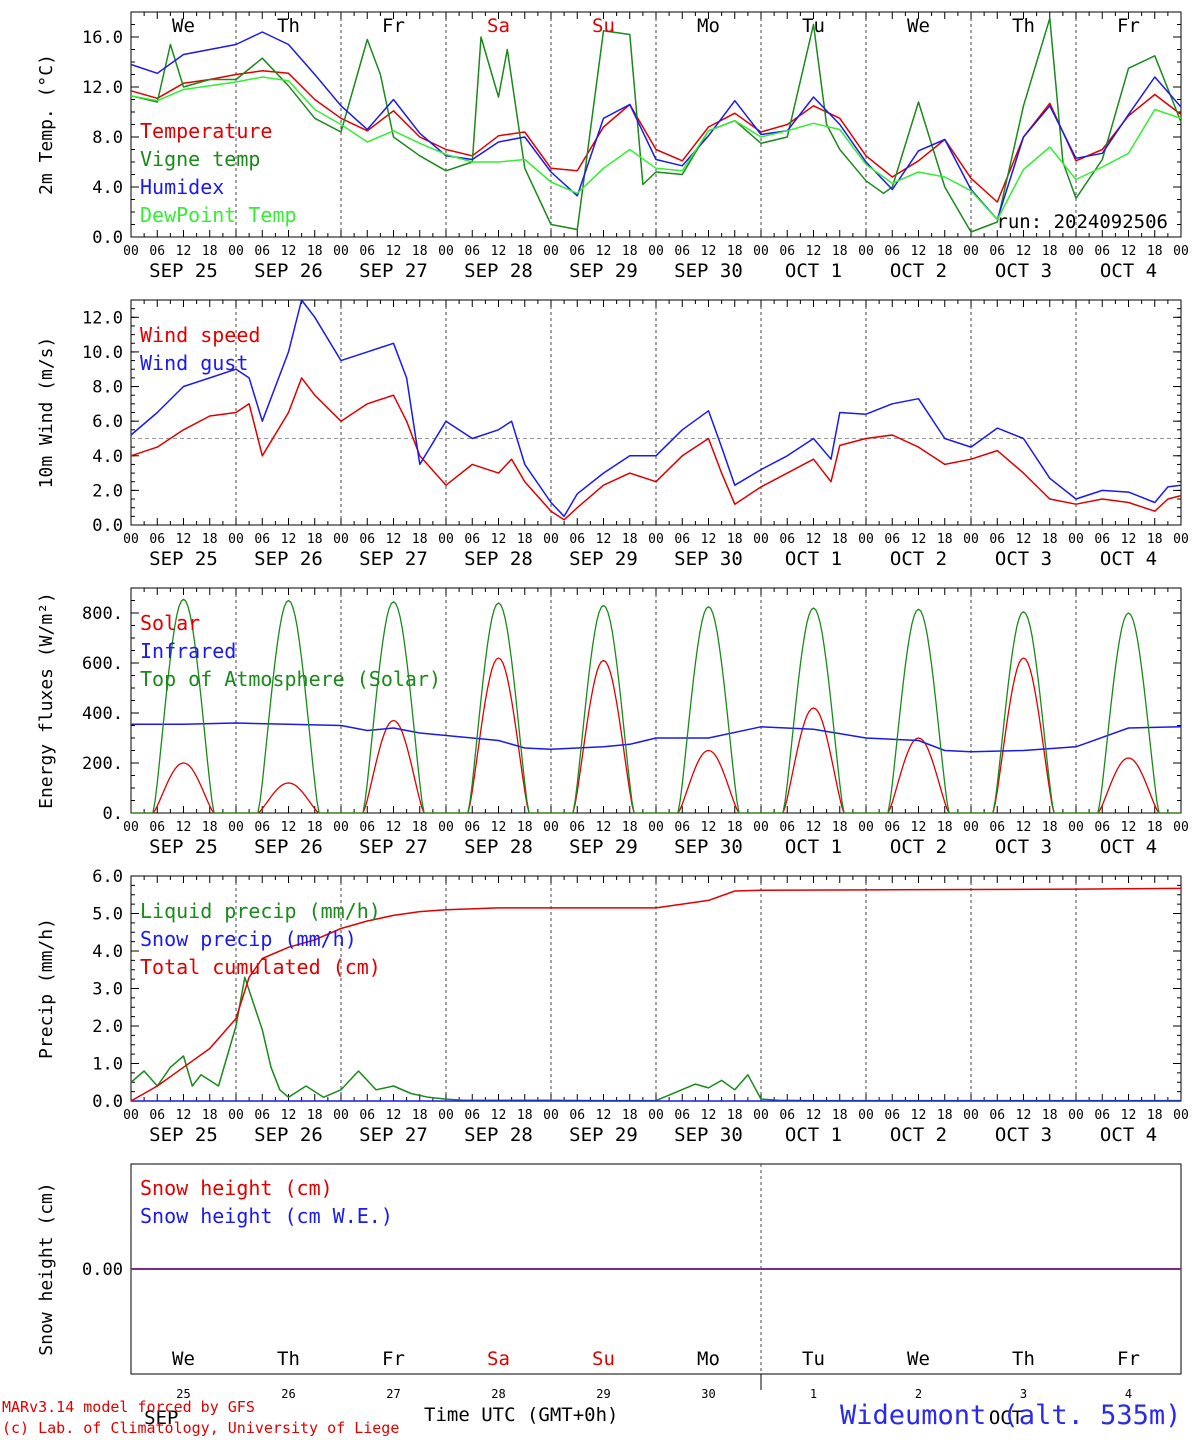  I want to click on series-line-infrared, so click(656, 737).